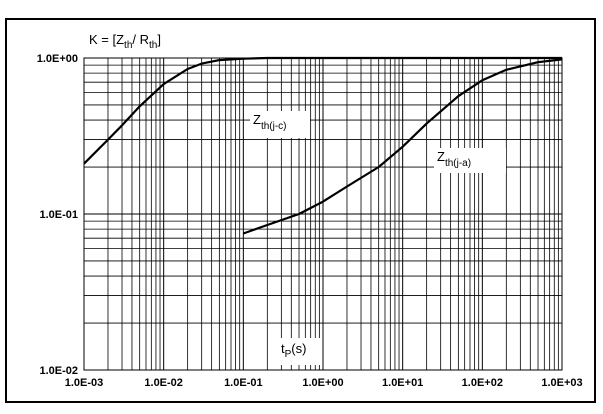 Image resolution: width=603 pixels, height=414 pixels. I want to click on x-axis-label-bg, so click(299, 351).